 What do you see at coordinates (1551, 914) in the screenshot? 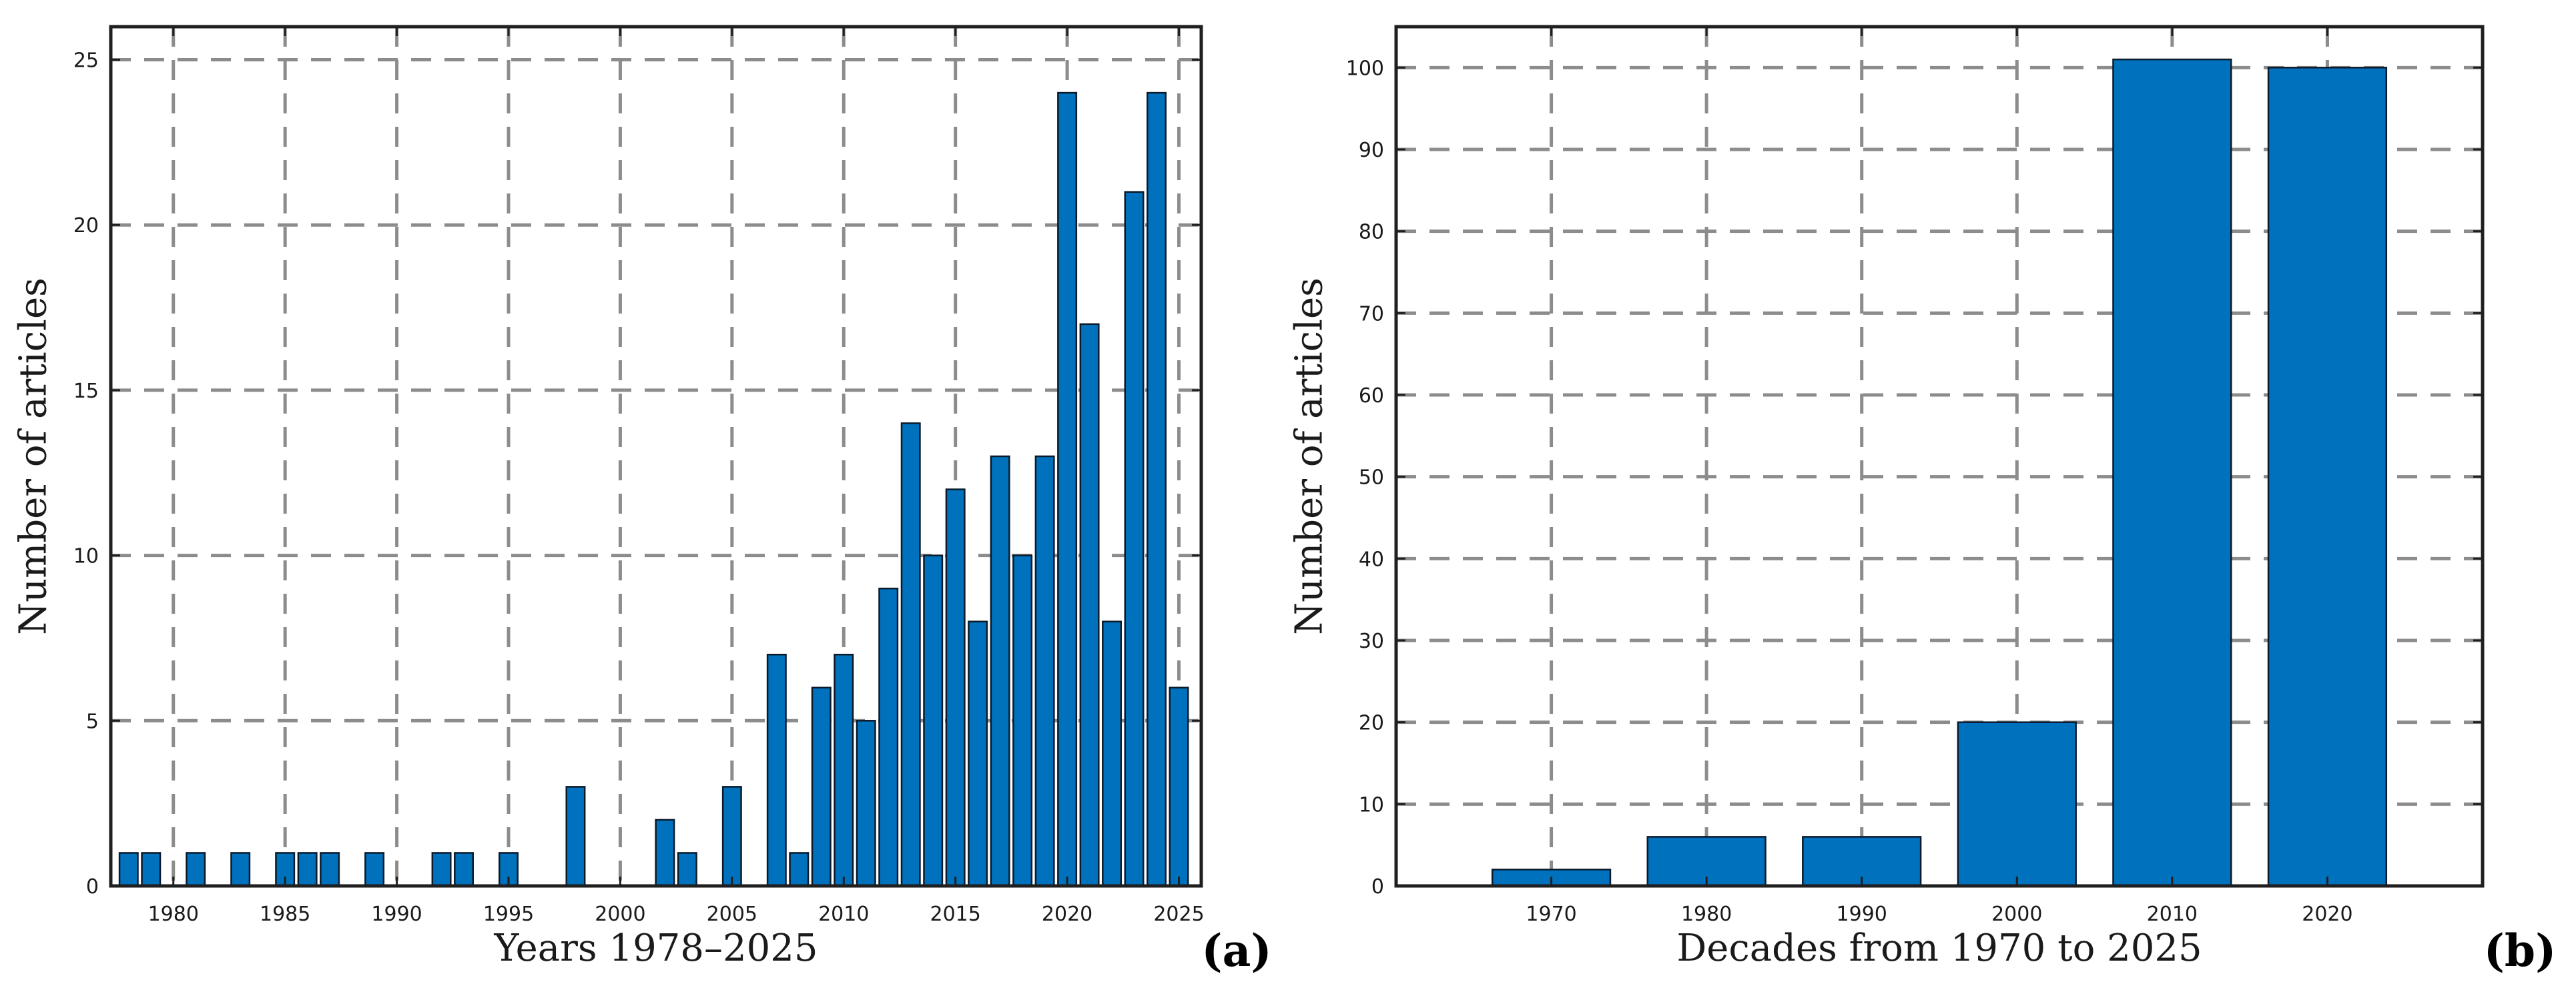
I see `x-tick-label: 1970` at bounding box center [1551, 914].